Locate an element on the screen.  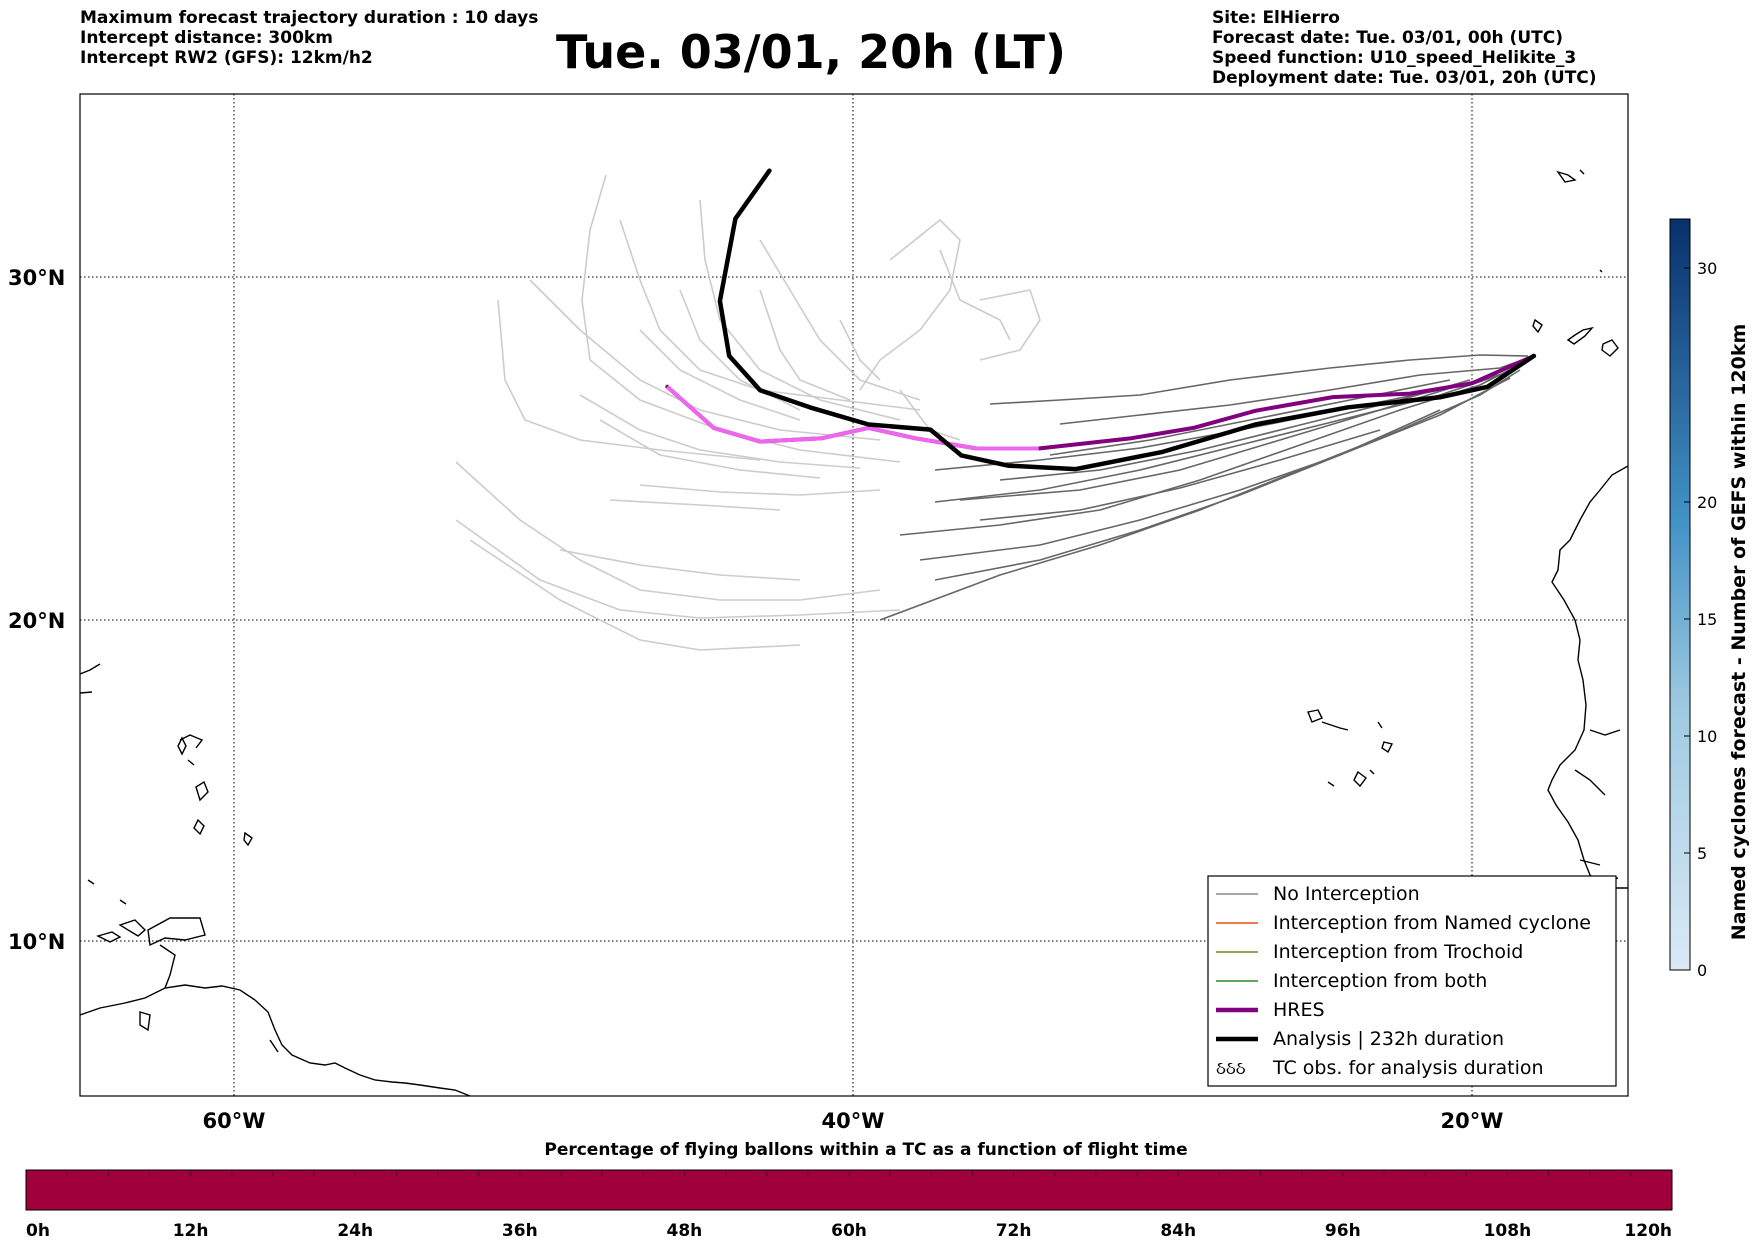
legend-label: Interception from Trochoid is located at coordinates (1398, 952).